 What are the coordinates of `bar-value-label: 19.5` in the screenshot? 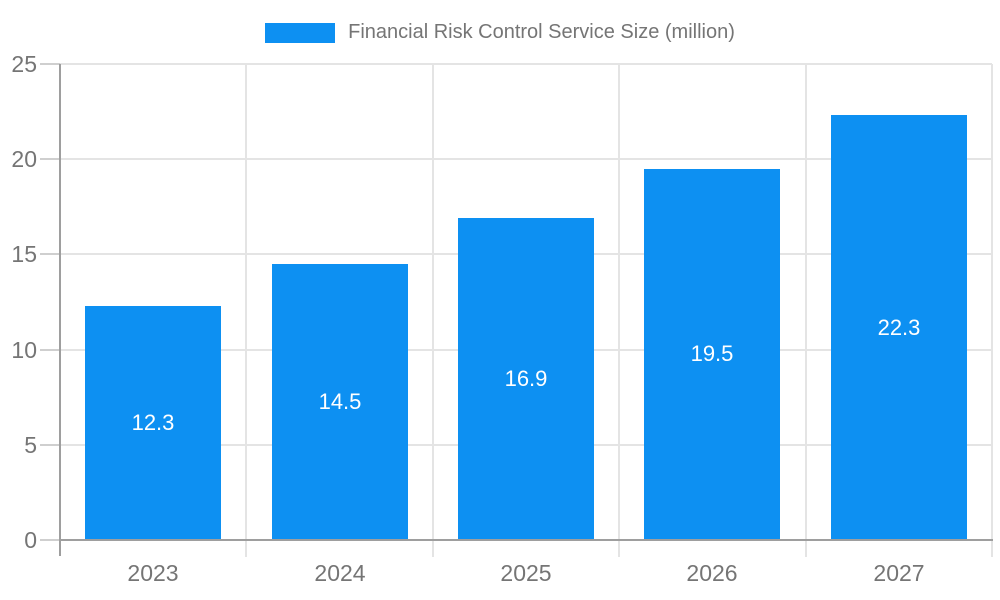 It's located at (712, 353).